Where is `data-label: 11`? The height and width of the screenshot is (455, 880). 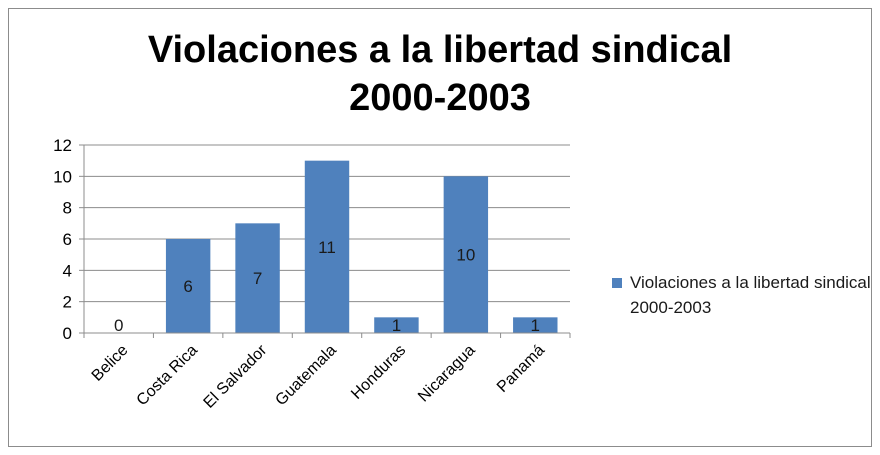
data-label: 11 is located at coordinates (327, 247).